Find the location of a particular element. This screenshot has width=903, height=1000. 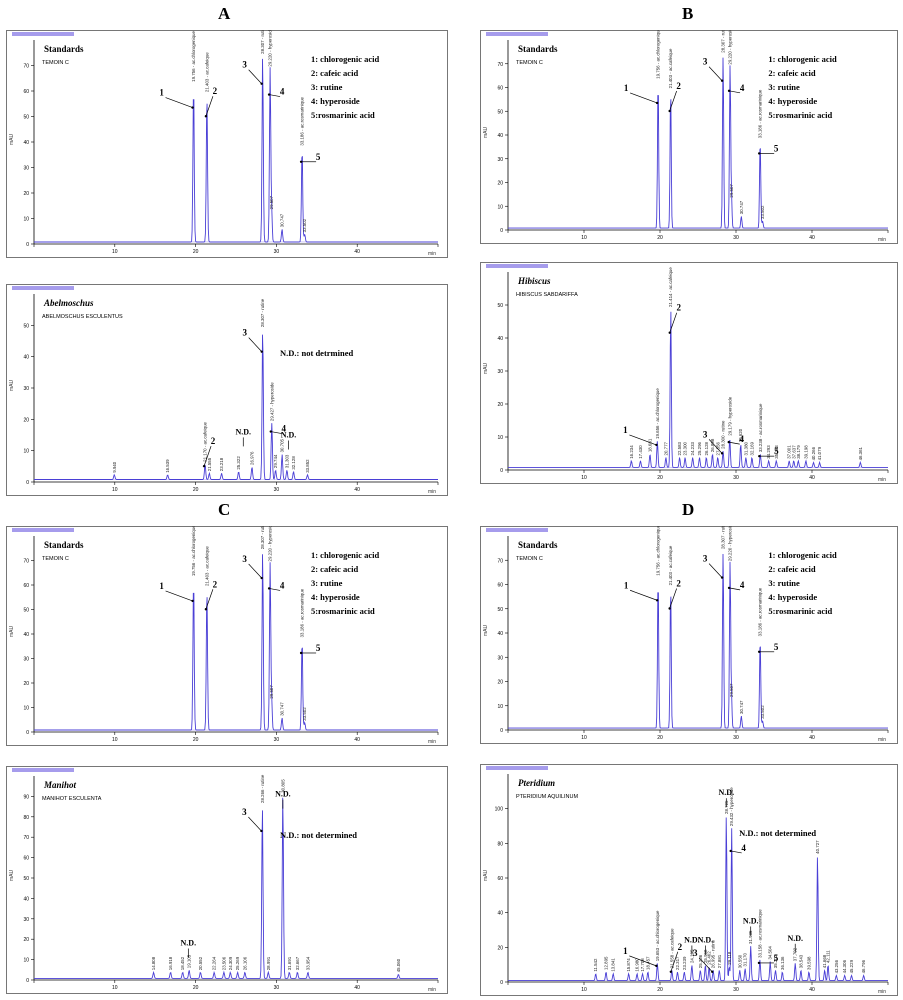

peak-label: 19.653 - ac.chlorogenique is located at coordinates (657, 935).